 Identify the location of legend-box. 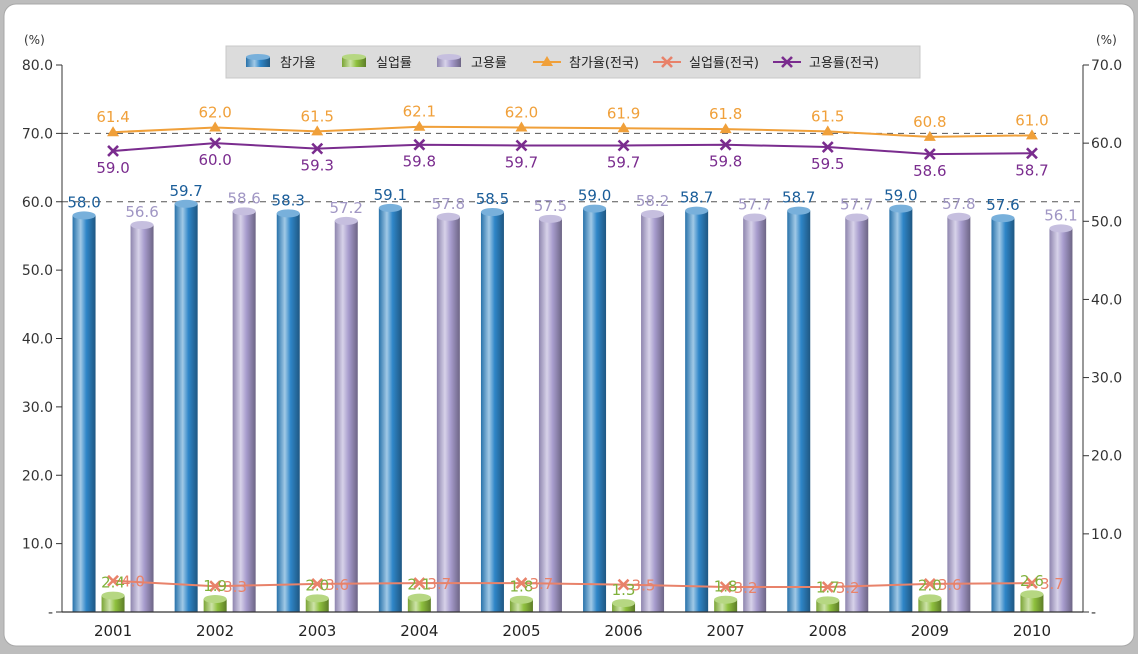
(573, 62).